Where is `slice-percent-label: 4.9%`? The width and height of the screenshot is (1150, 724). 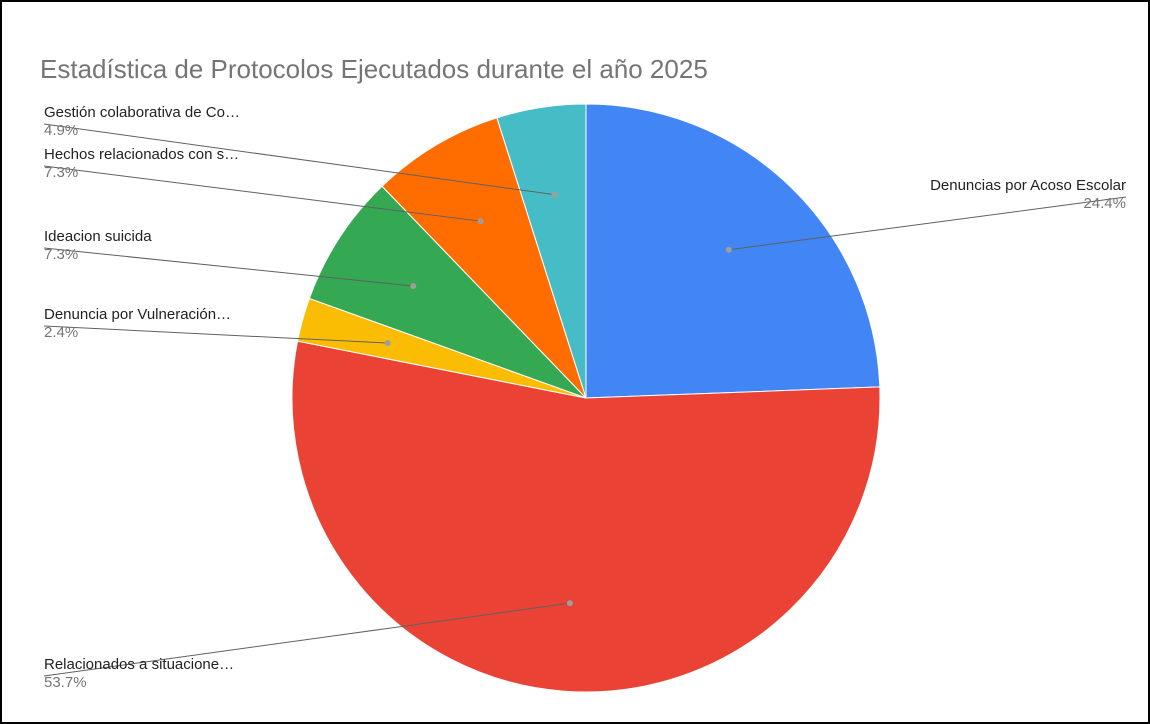
slice-percent-label: 4.9% is located at coordinates (61, 130).